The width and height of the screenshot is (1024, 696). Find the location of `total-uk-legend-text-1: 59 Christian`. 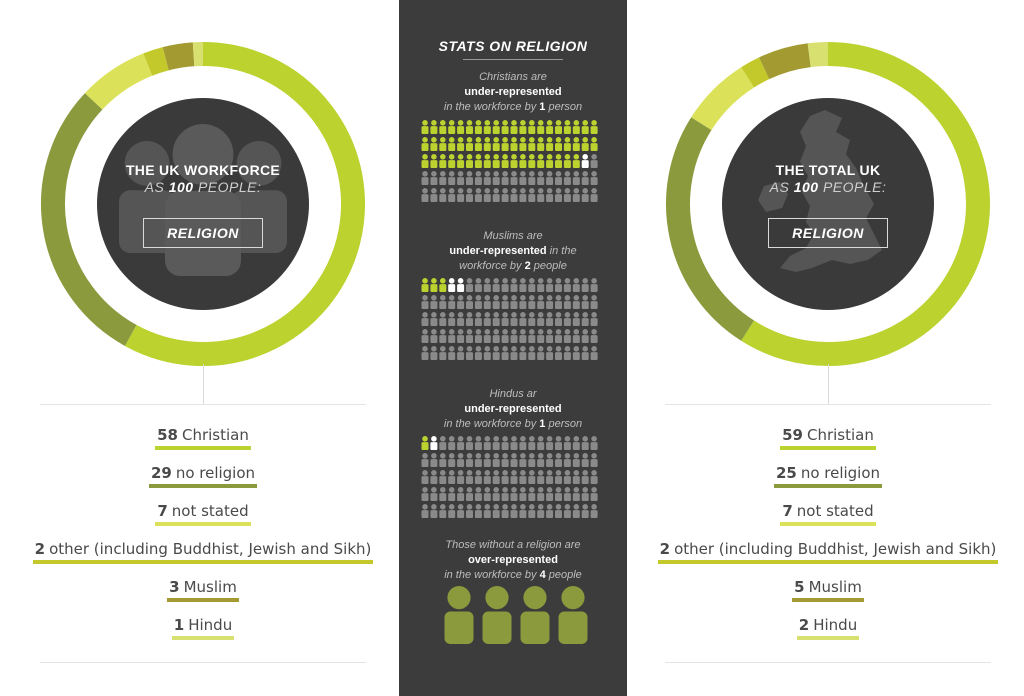

total-uk-legend-text-1: 59 Christian is located at coordinates (828, 437).